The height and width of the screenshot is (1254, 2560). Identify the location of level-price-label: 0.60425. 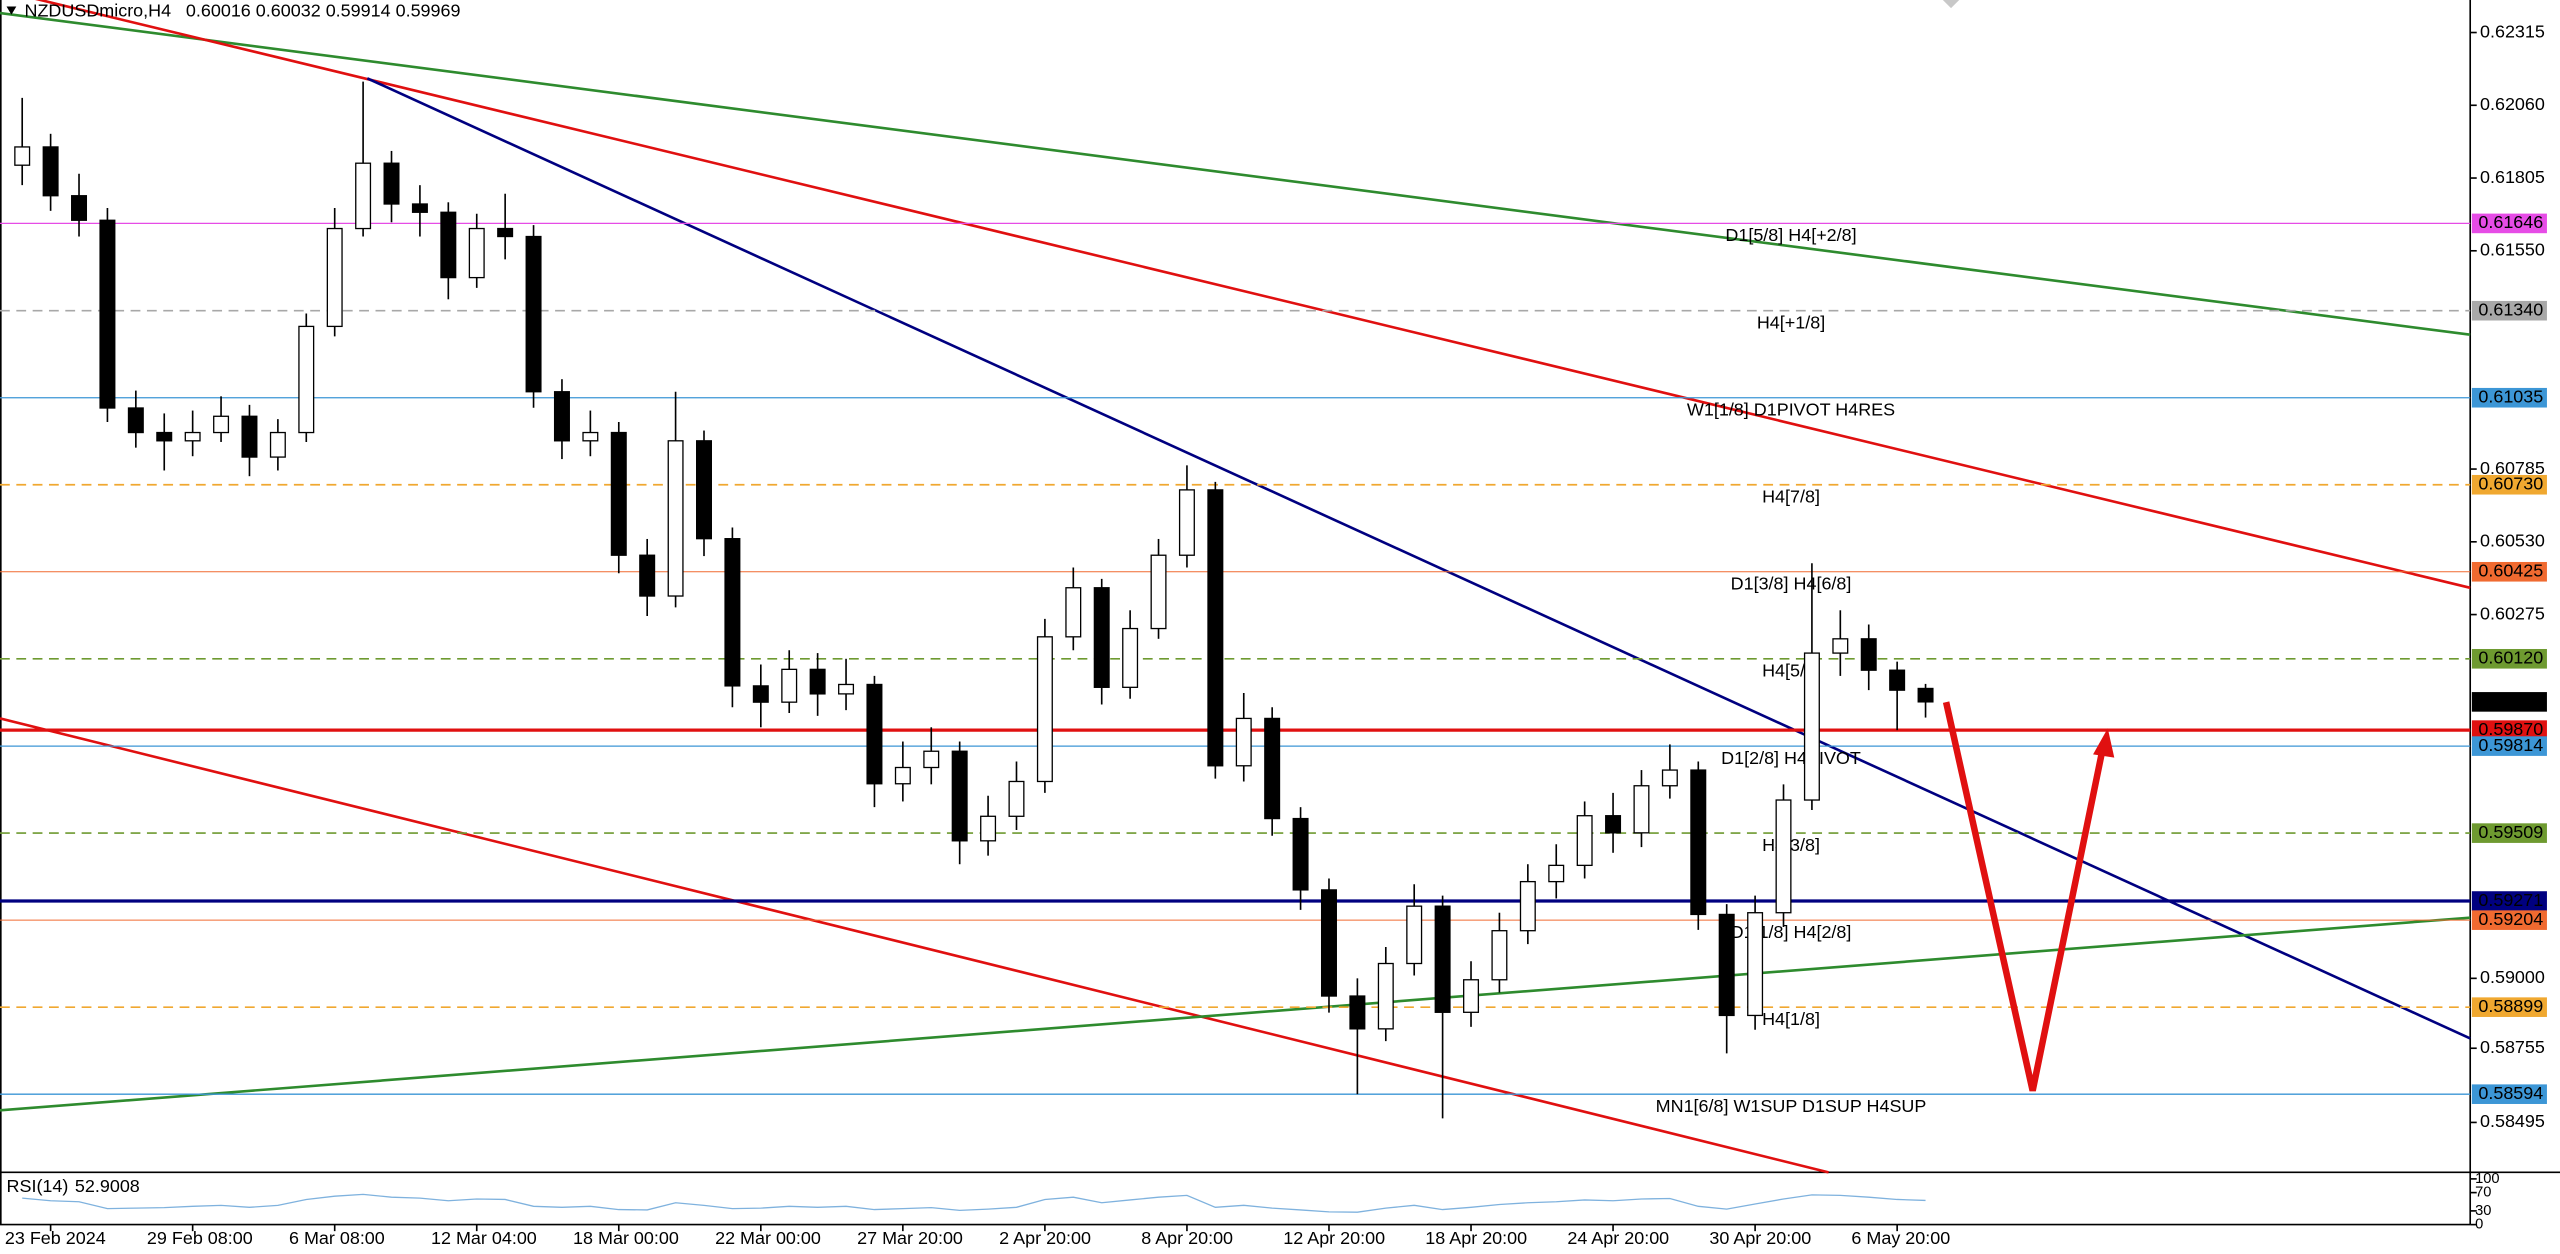
(2510, 571).